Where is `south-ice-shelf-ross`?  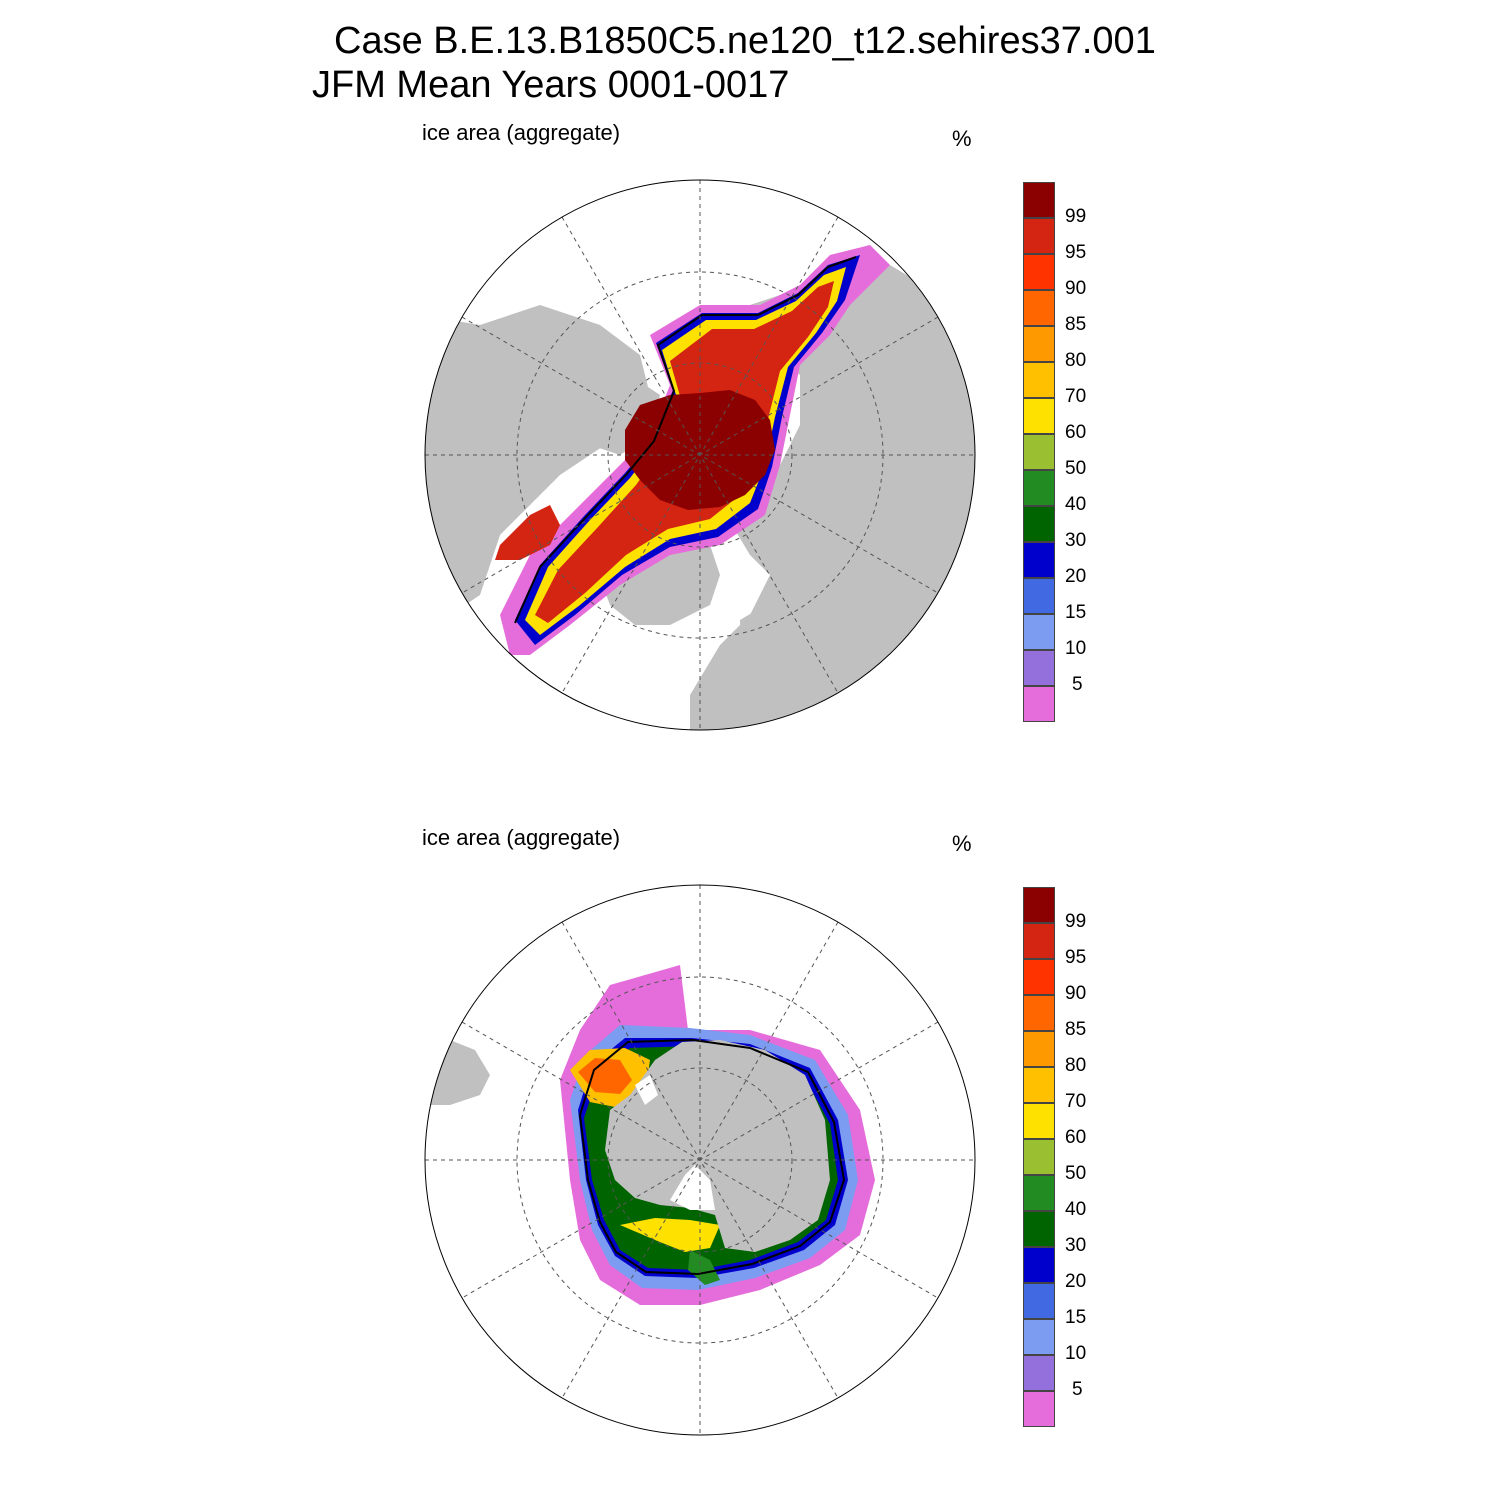 south-ice-shelf-ross is located at coordinates (692, 1187).